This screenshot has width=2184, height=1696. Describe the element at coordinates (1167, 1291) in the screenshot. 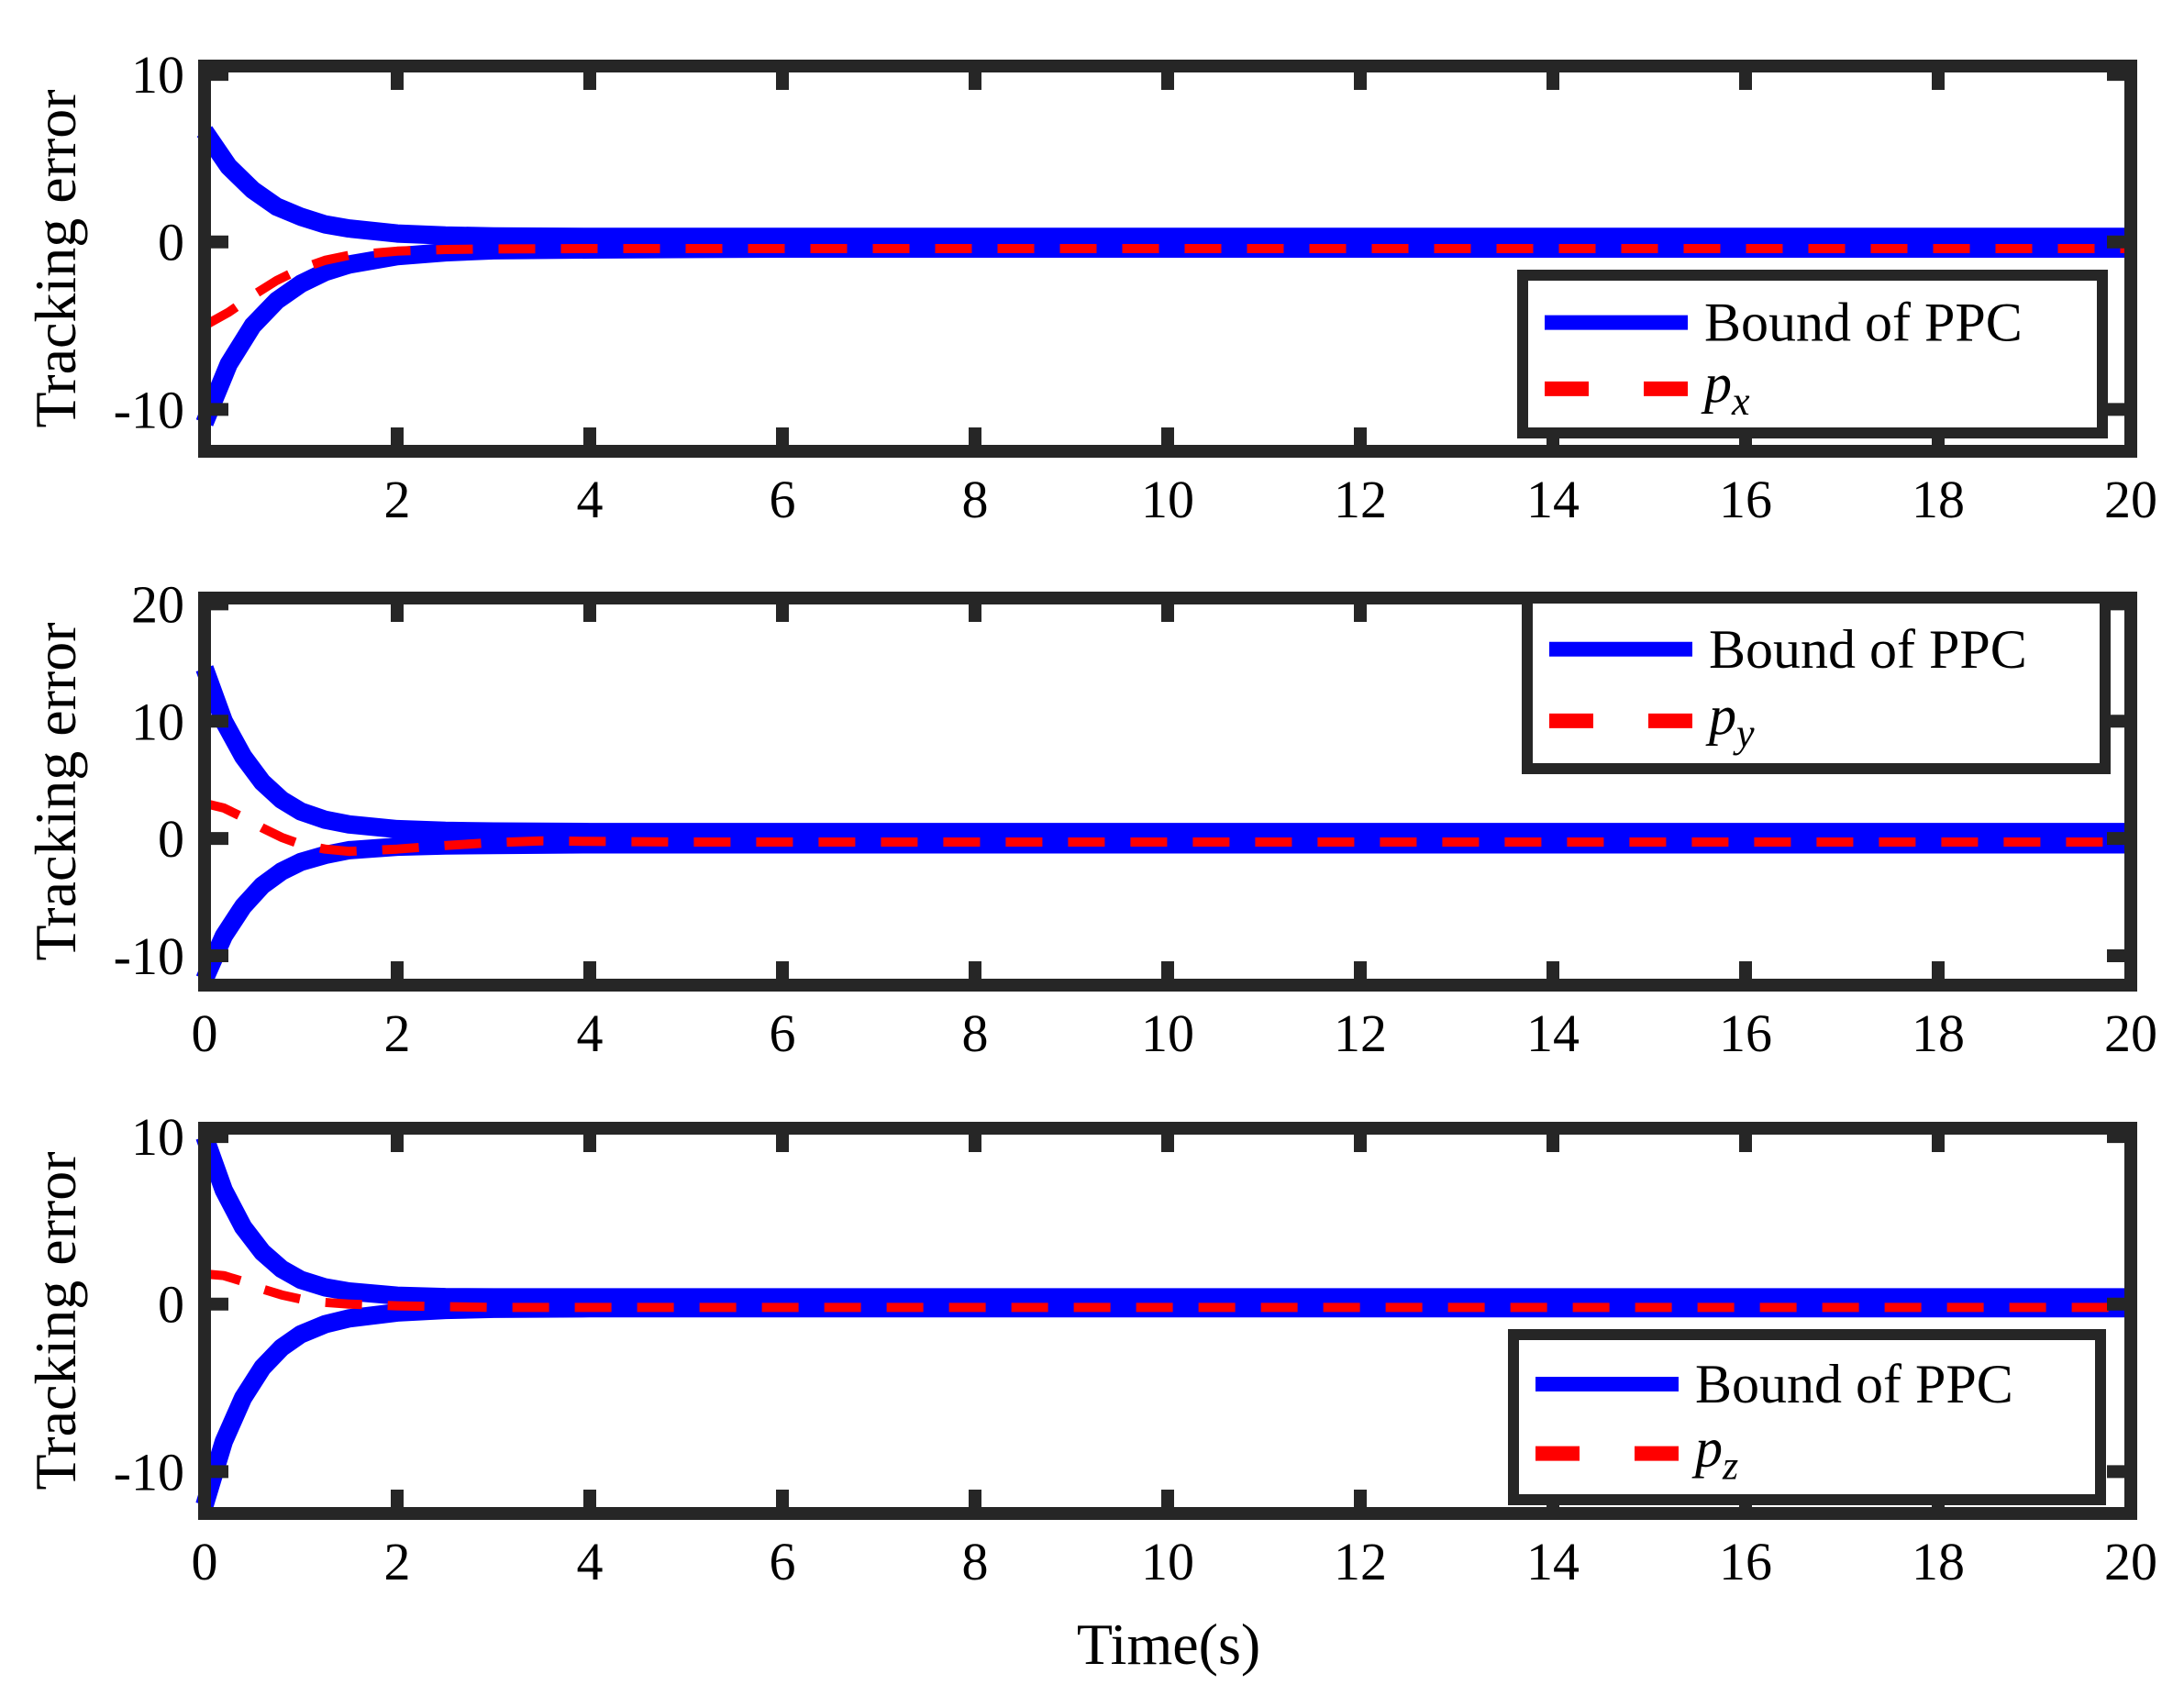

I see `series-line-p_z` at that location.